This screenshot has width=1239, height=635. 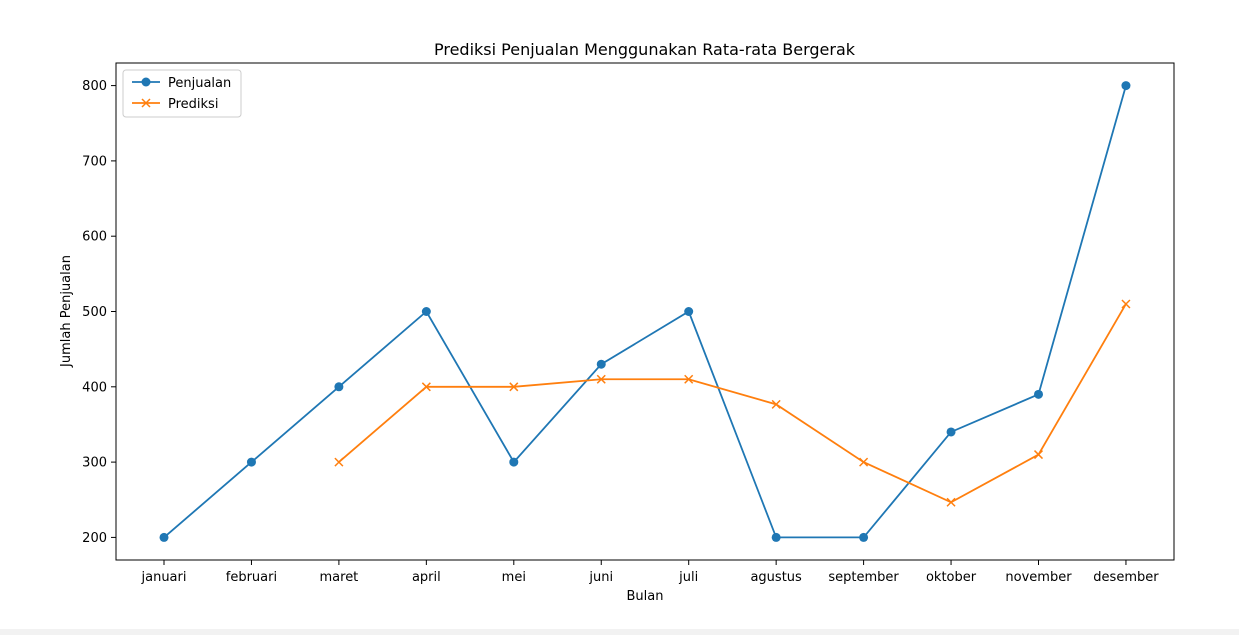 I want to click on legend-marker-prediksi, so click(x=146, y=103).